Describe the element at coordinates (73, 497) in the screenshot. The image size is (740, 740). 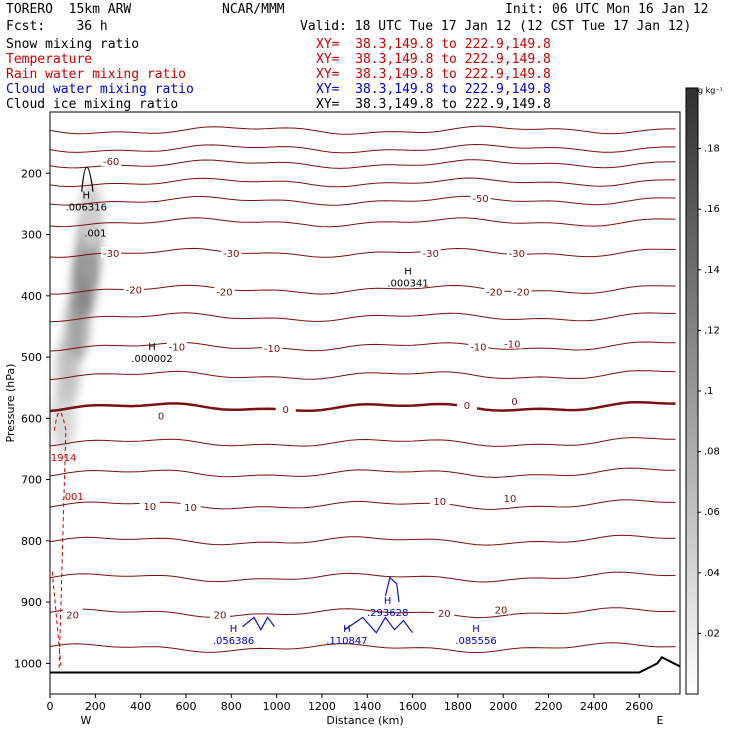
I see `extrema-value-5: .001` at that location.